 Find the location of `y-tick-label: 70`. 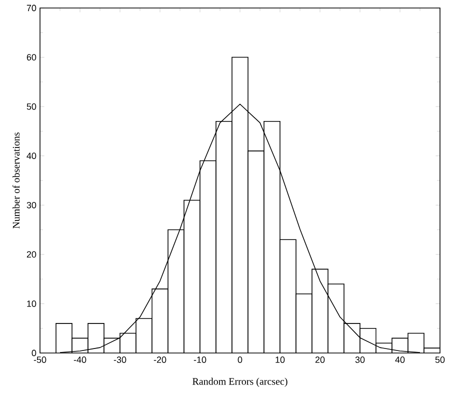

y-tick-label: 70 is located at coordinates (31, 8).